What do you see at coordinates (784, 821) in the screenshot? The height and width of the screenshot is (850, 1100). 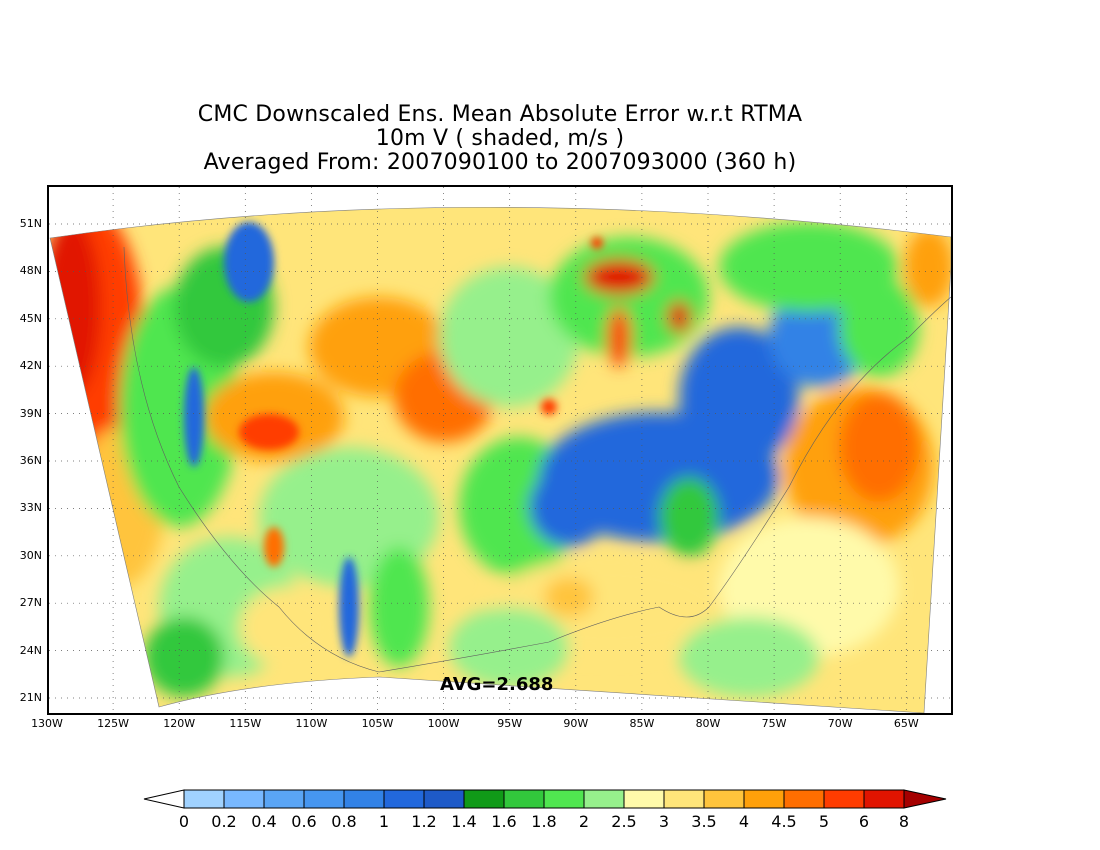 I see `colorbar-level-label: 4.5` at bounding box center [784, 821].